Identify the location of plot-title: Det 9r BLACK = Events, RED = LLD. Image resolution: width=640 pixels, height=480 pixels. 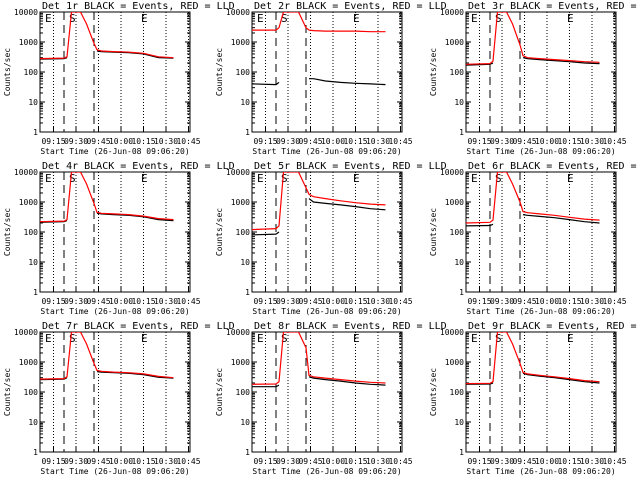
(554, 326).